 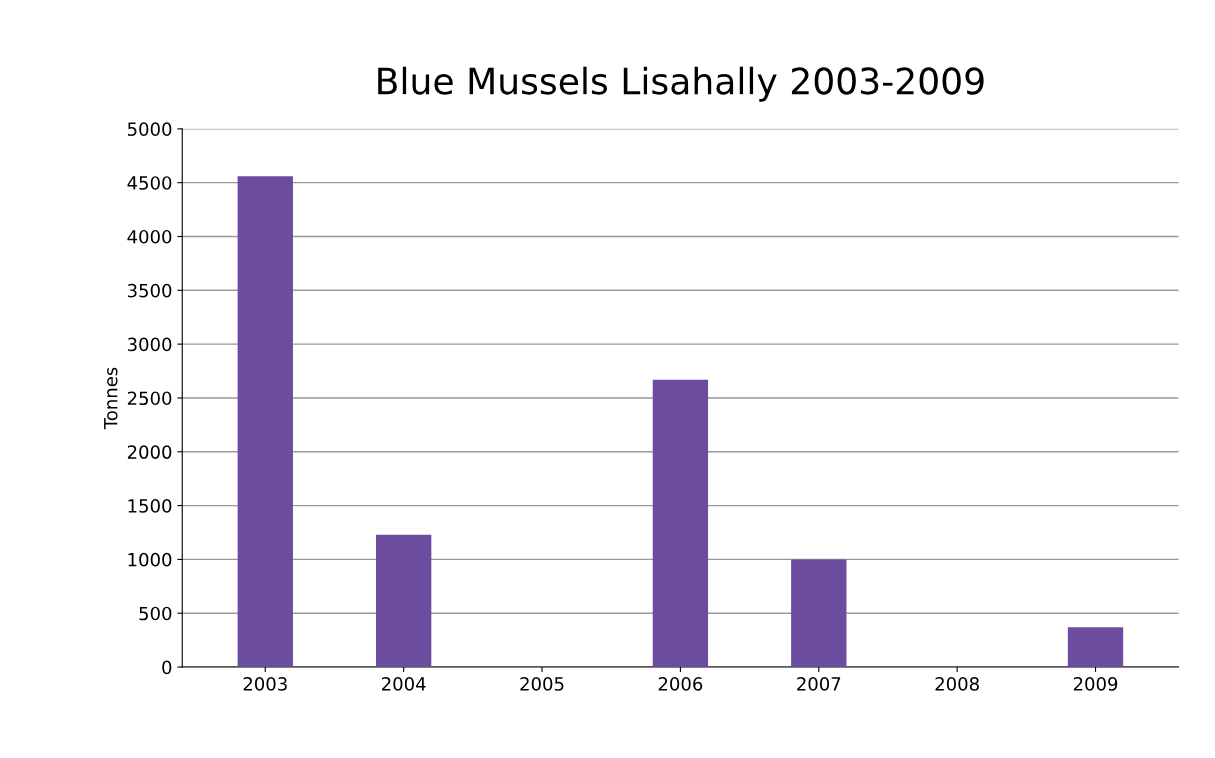 What do you see at coordinates (149, 344) in the screenshot?
I see `y-tick-label: 3000` at bounding box center [149, 344].